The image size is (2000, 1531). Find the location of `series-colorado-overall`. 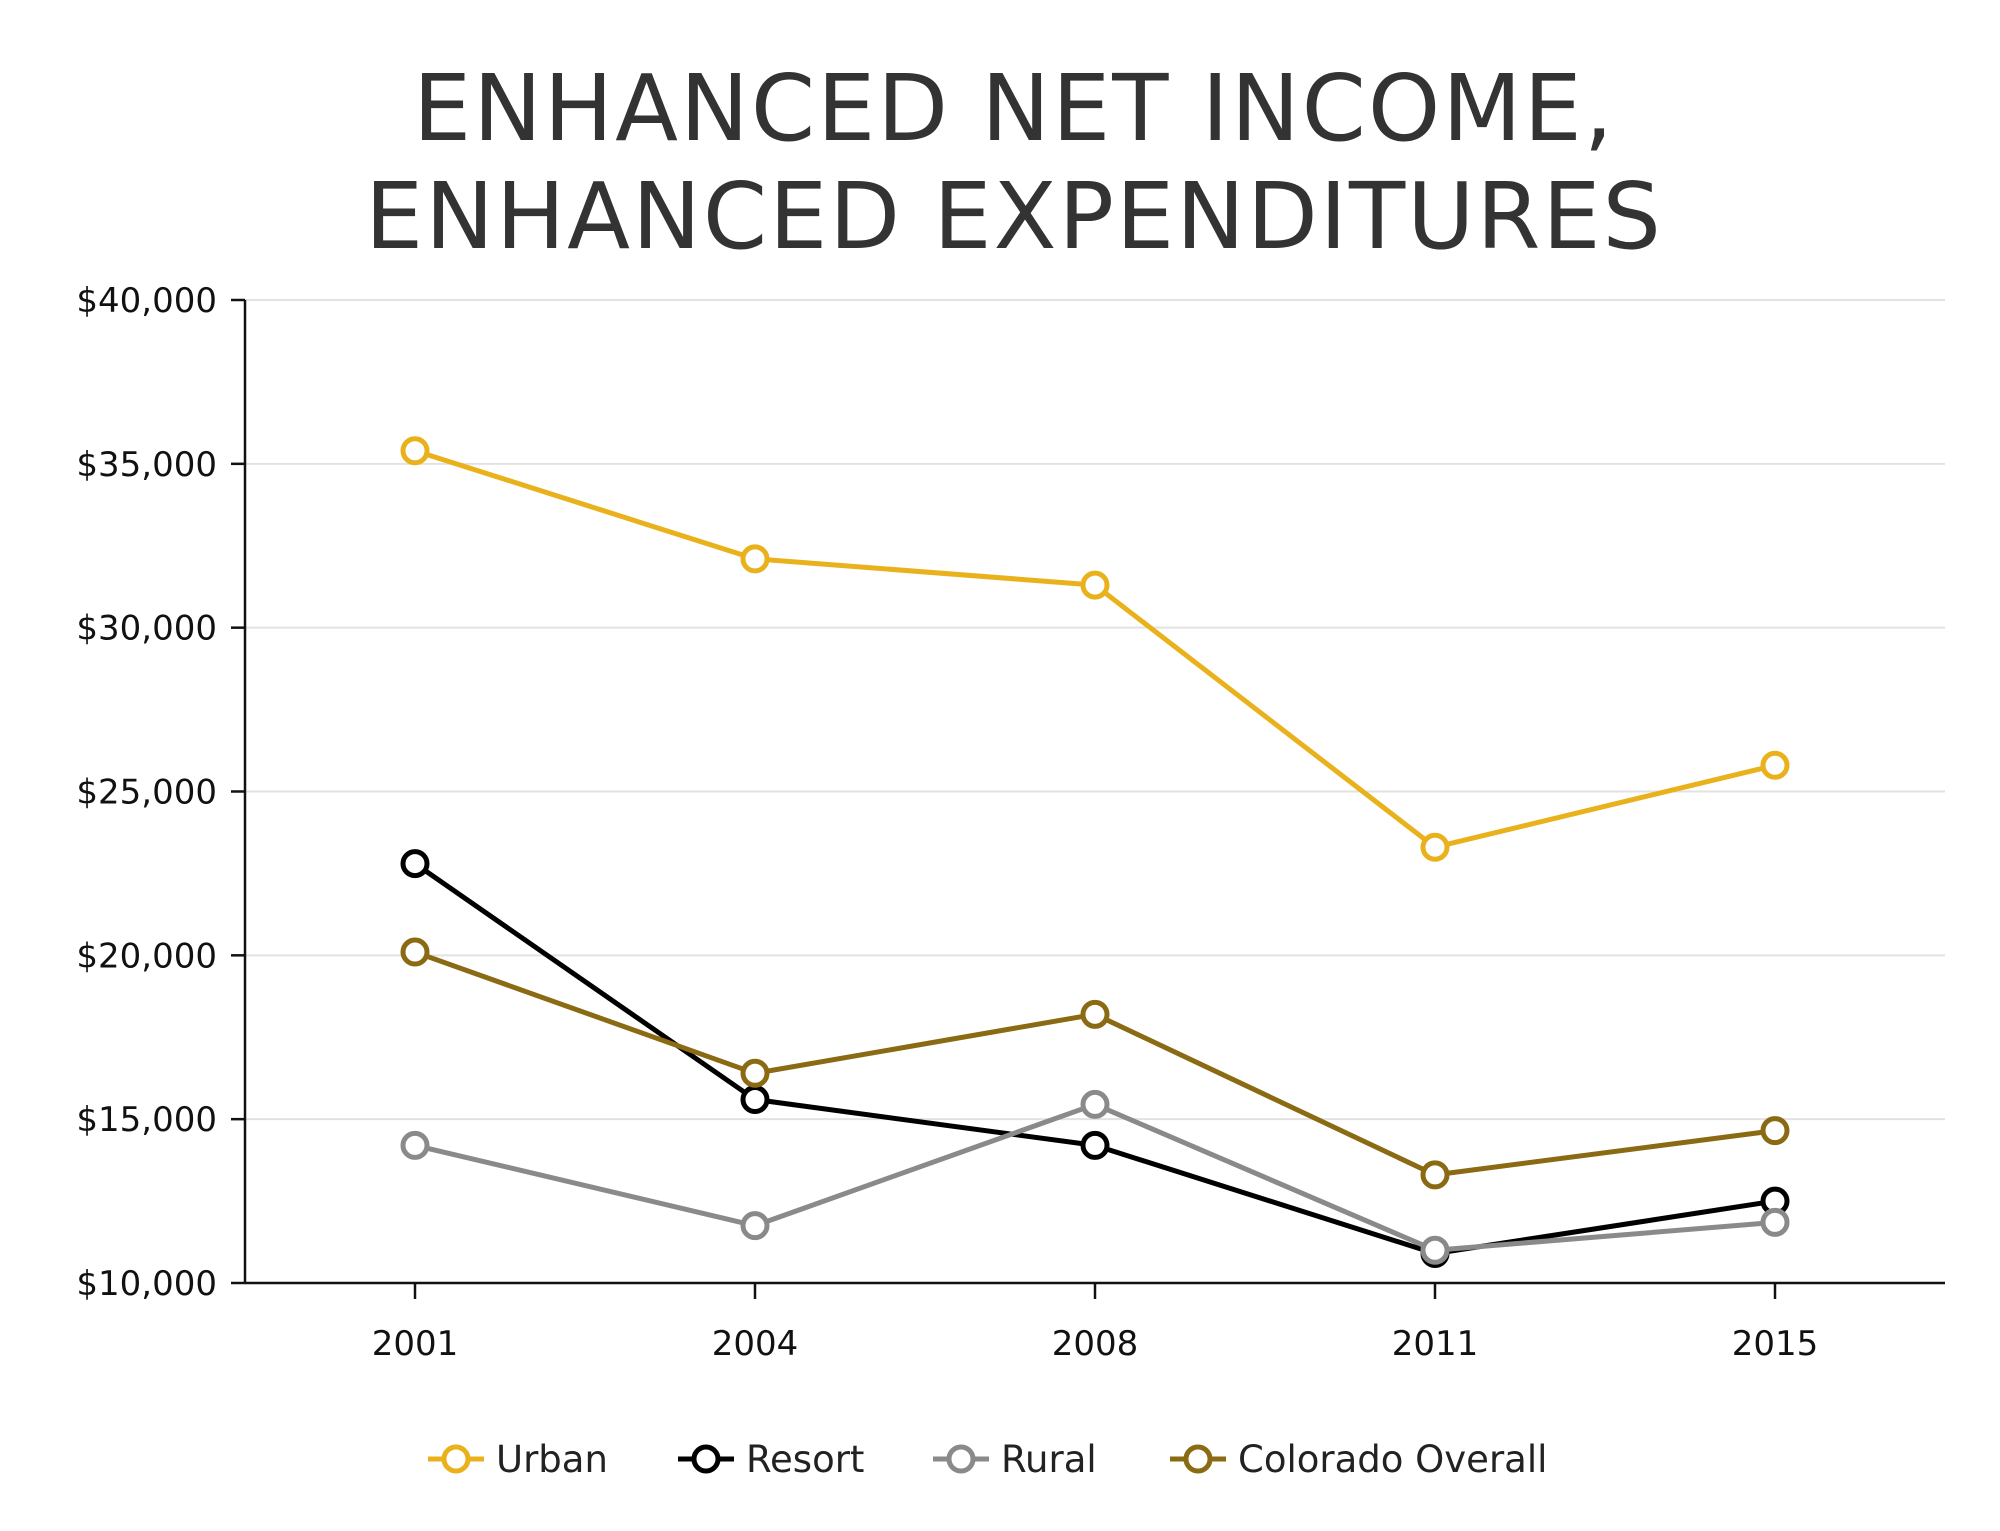

series-colorado-overall is located at coordinates (1095, 1063).